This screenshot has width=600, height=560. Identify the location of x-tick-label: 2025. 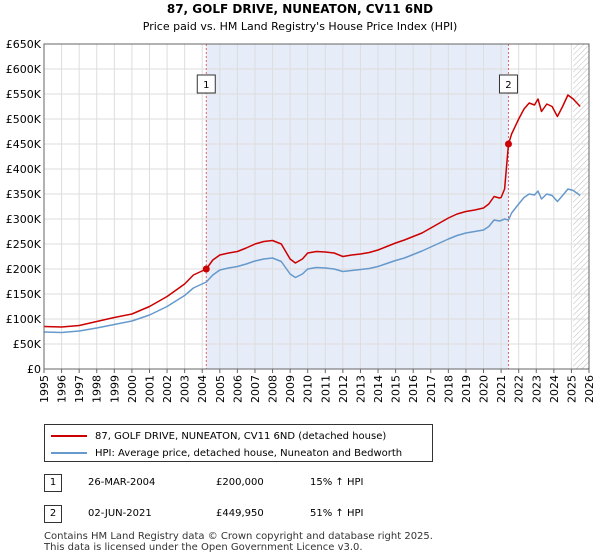
(571, 389).